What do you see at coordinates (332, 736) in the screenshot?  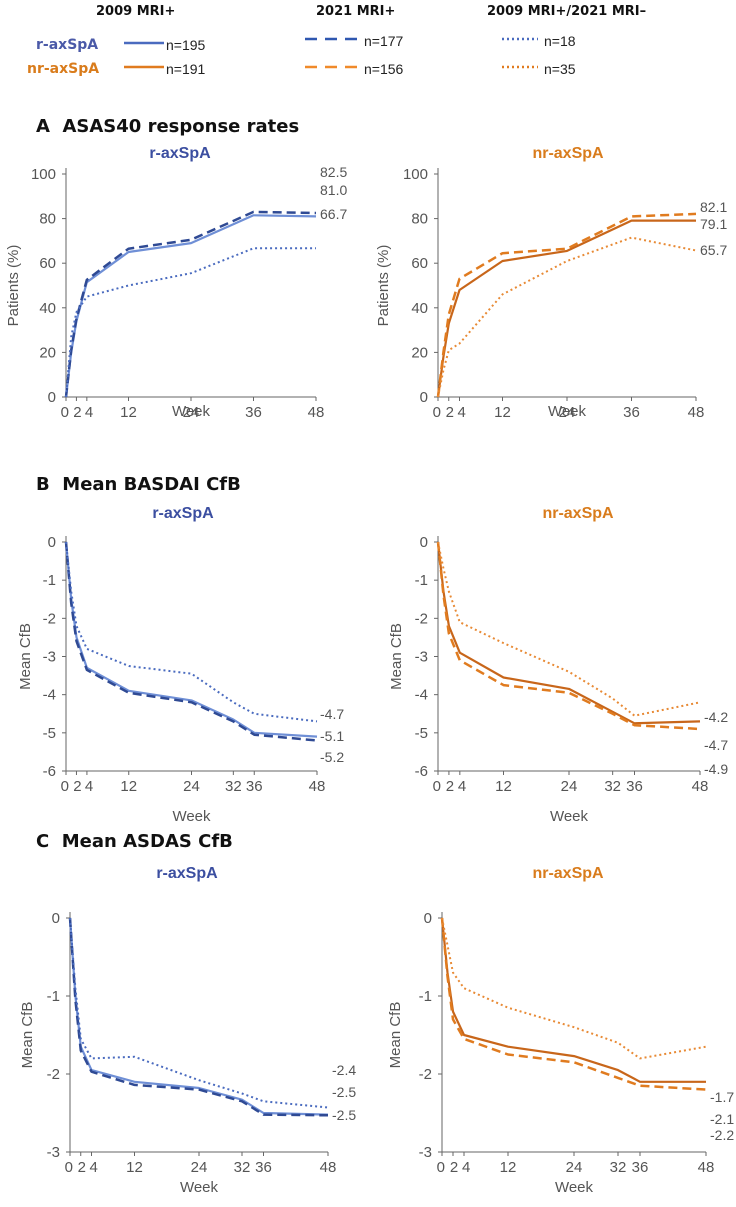 I see `end-value-label: -5.1` at bounding box center [332, 736].